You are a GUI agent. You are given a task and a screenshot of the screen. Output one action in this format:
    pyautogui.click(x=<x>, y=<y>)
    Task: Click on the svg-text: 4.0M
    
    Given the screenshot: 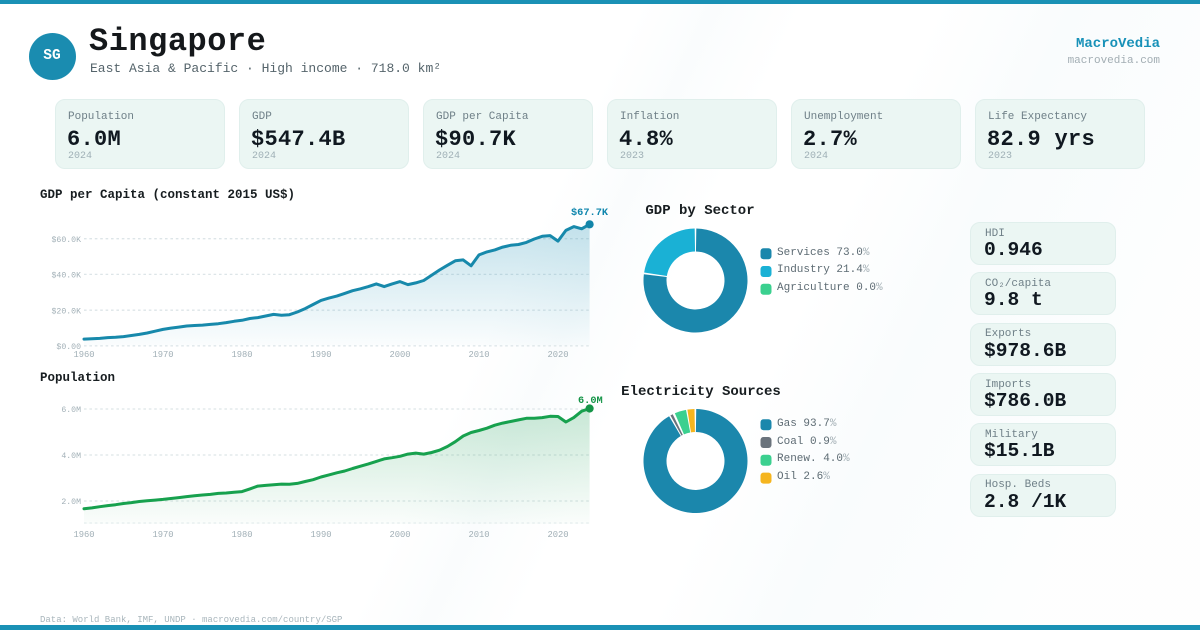 What is the action you would take?
    pyautogui.click(x=71, y=456)
    